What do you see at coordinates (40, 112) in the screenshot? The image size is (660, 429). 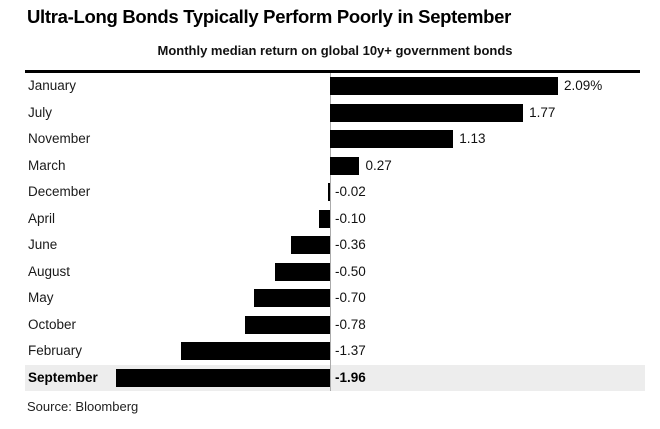 I see `category-label: July` at bounding box center [40, 112].